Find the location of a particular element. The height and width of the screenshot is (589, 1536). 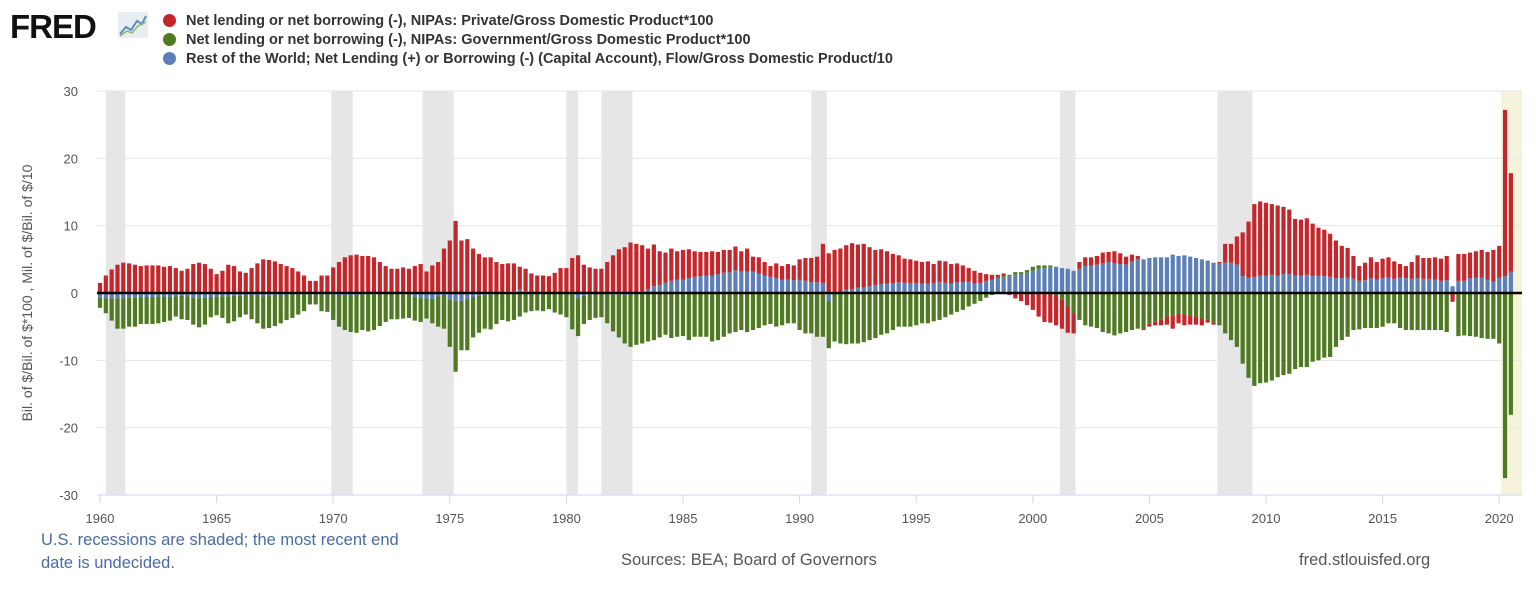

fred-graph-icon is located at coordinates (133, 25).